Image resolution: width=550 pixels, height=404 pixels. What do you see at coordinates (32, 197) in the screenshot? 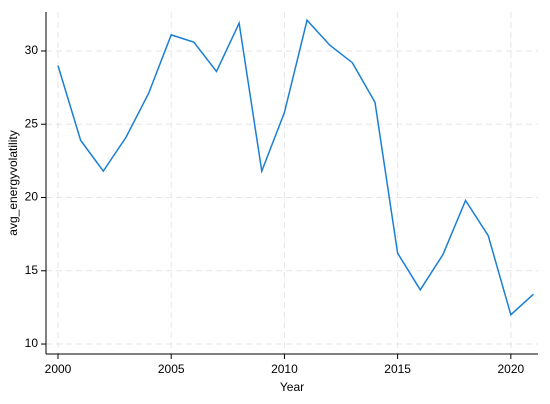
I see `y-tick-label: 20` at bounding box center [32, 197].